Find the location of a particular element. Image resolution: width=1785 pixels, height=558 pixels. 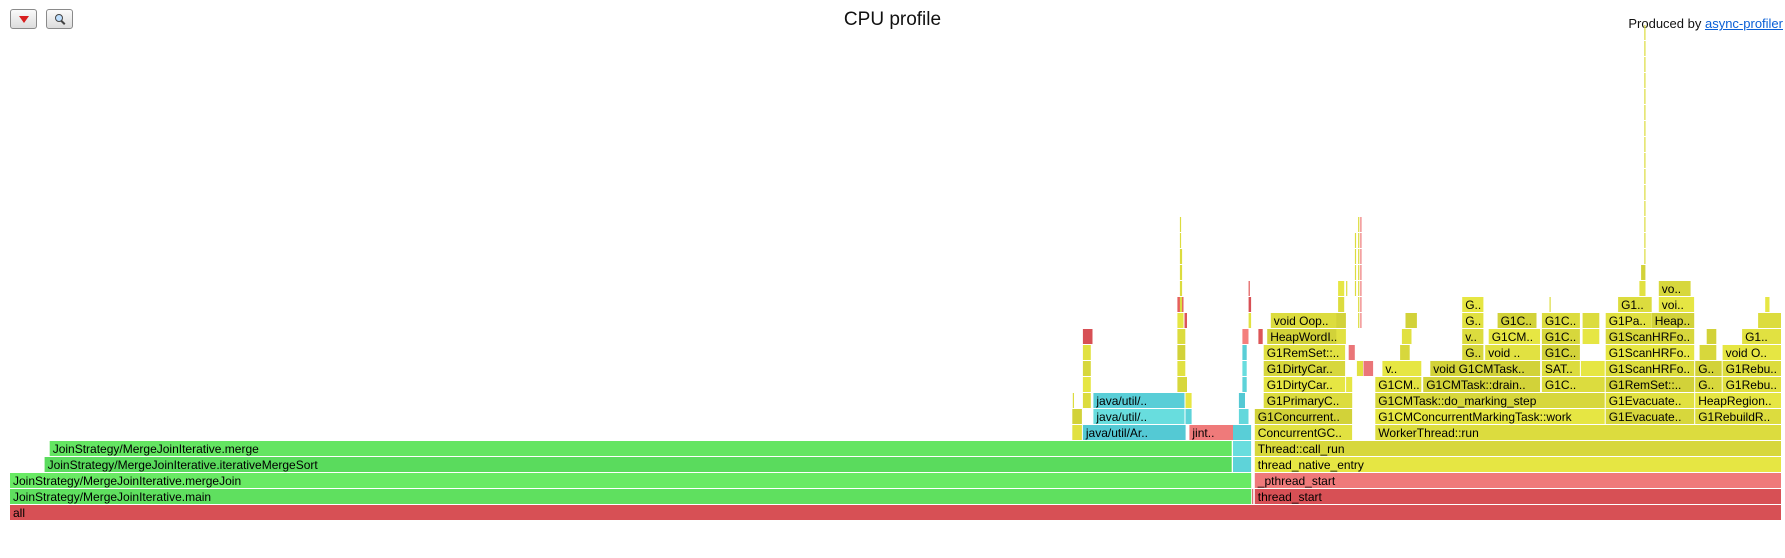

frame-pthread-start: _pthread_start is located at coordinates (1517, 480).